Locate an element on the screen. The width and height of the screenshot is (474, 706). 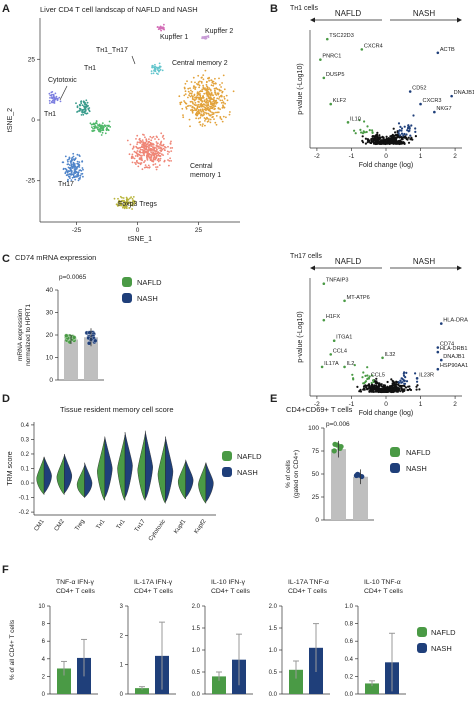
panel-c-y-label-2: normalized to HPRT1 is located at coordinates (28, 335).